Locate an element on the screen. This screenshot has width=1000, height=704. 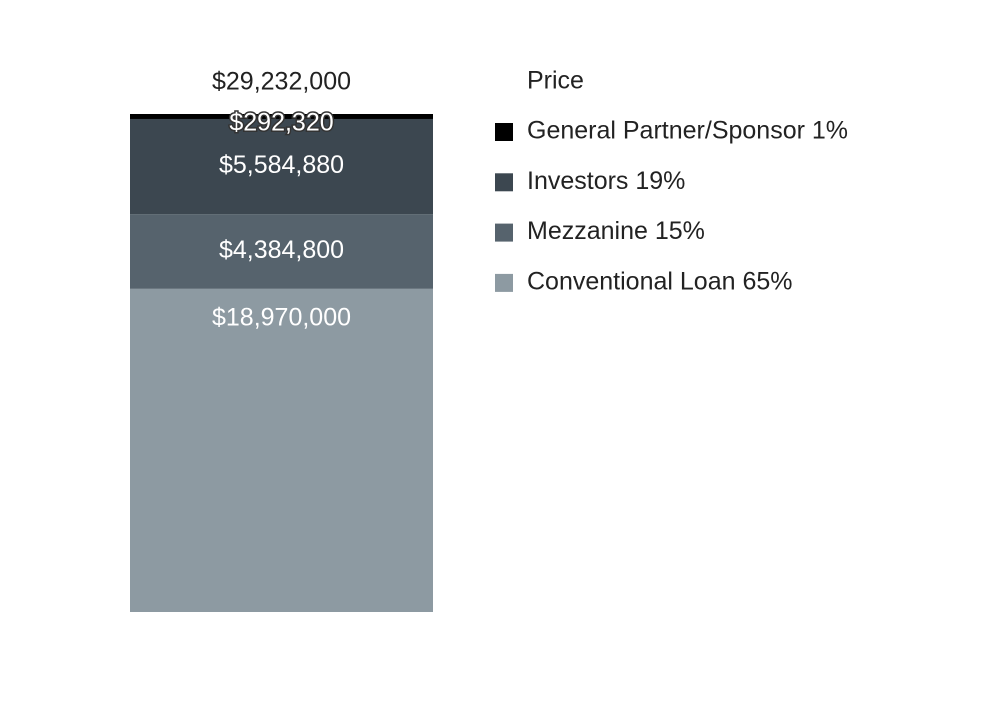
data-label: $5,584,880 is located at coordinates (281, 165).